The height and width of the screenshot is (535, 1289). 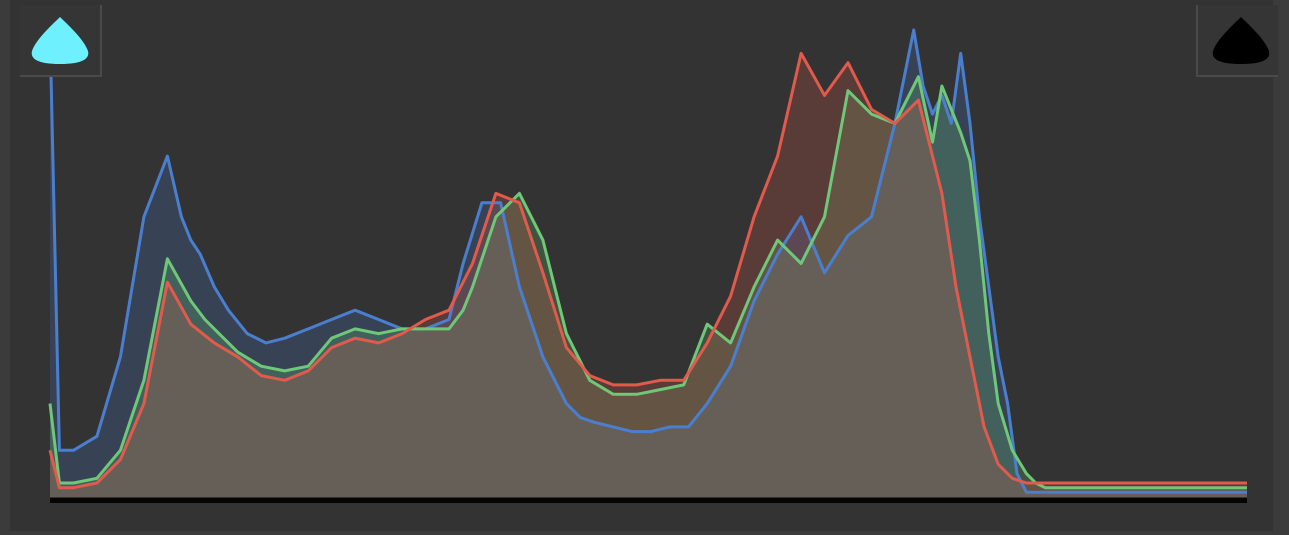 What do you see at coordinates (648, 500) in the screenshot?
I see `histogram-baseline` at bounding box center [648, 500].